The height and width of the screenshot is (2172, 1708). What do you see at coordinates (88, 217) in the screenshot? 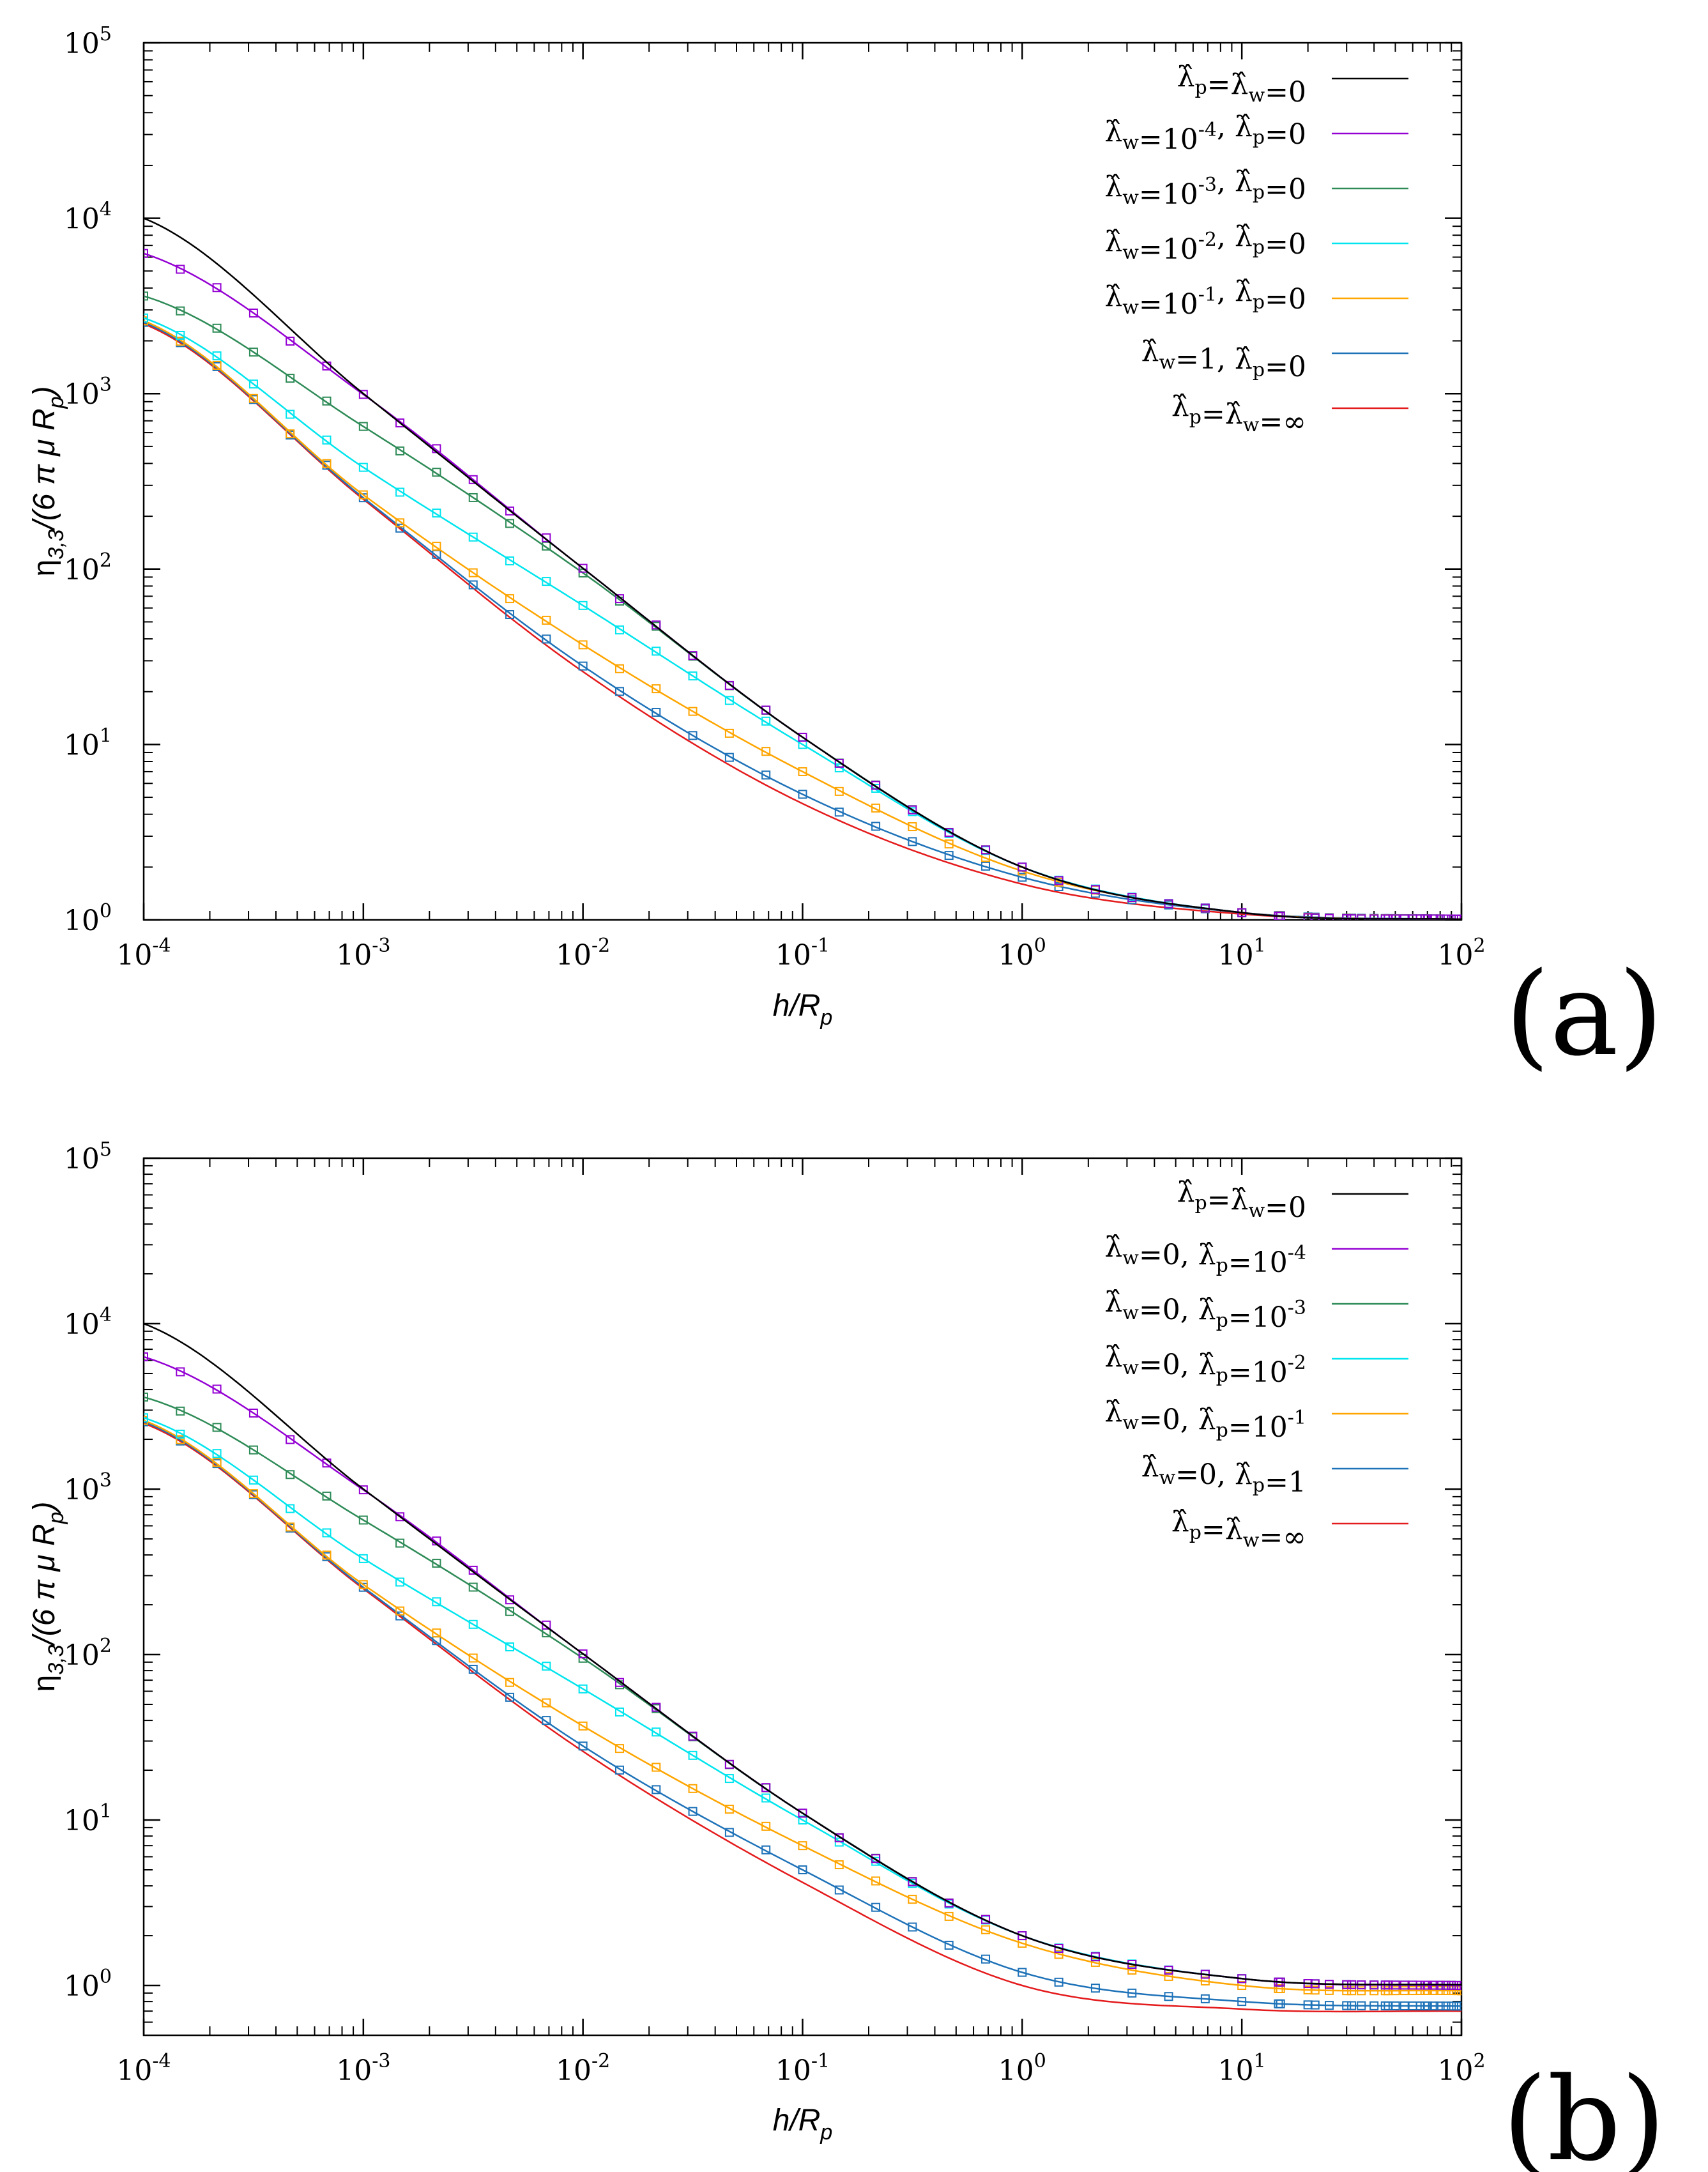
I see `y-tick-label: 10⁴` at bounding box center [88, 217].